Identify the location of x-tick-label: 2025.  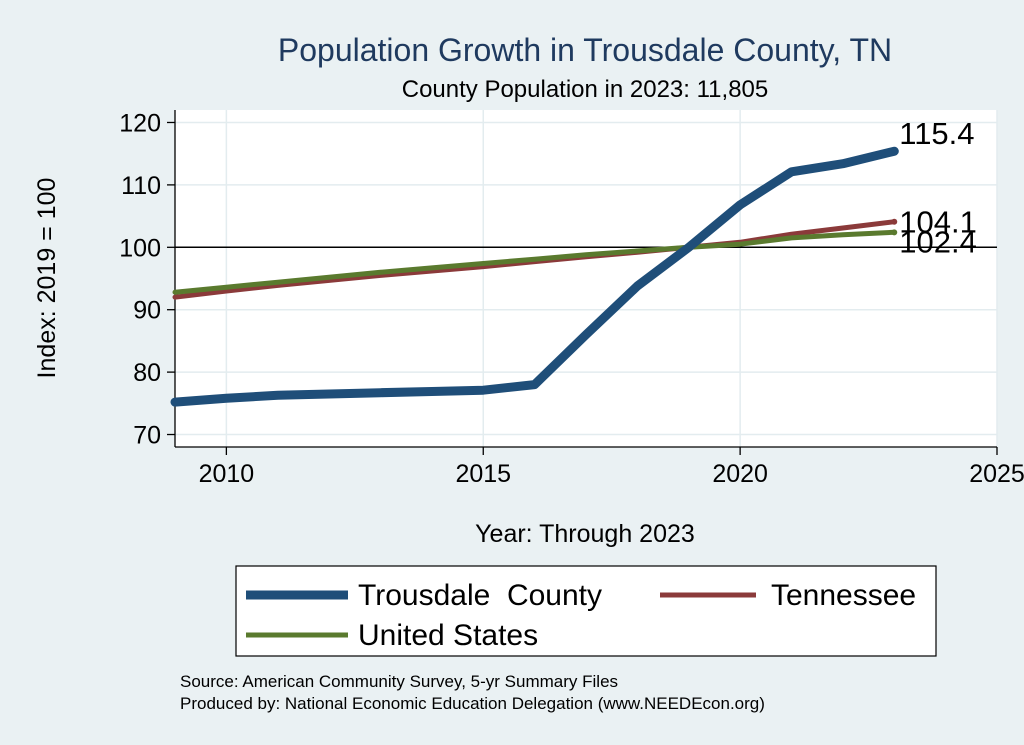
(996, 474).